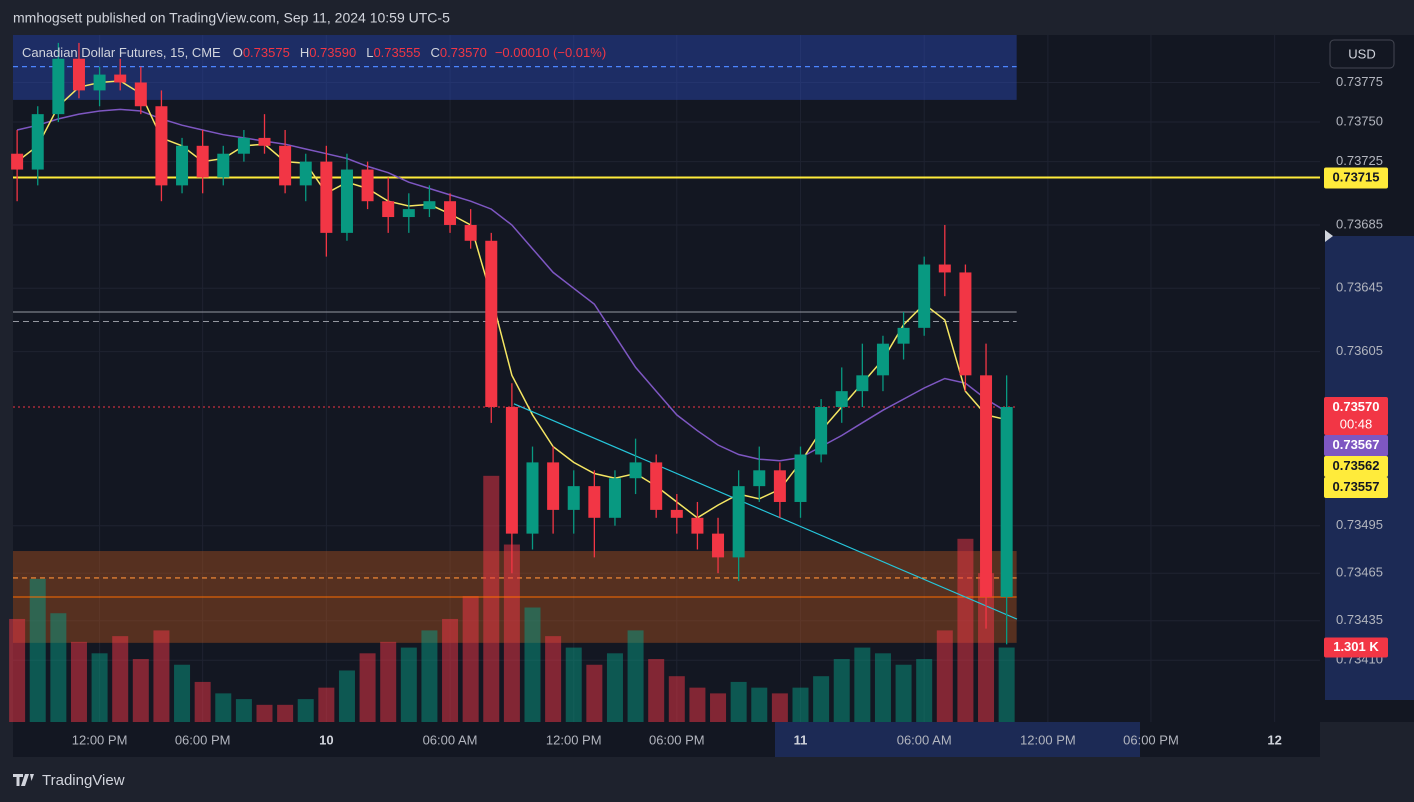 The width and height of the screenshot is (1414, 802). What do you see at coordinates (1356, 406) in the screenshot?
I see `price-label: 0.73570` at bounding box center [1356, 406].